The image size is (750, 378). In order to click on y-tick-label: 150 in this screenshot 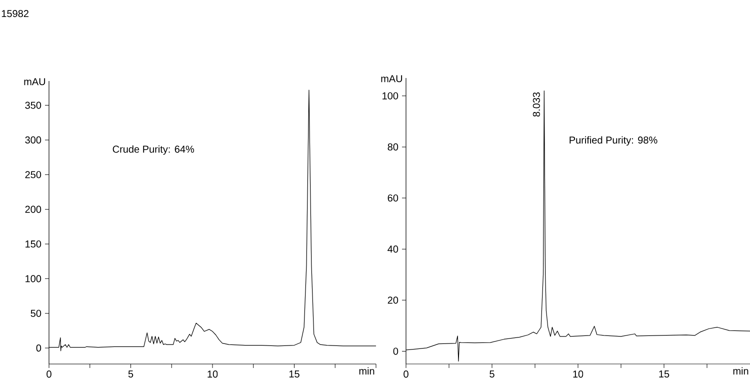, I will do `click(34, 244)`.